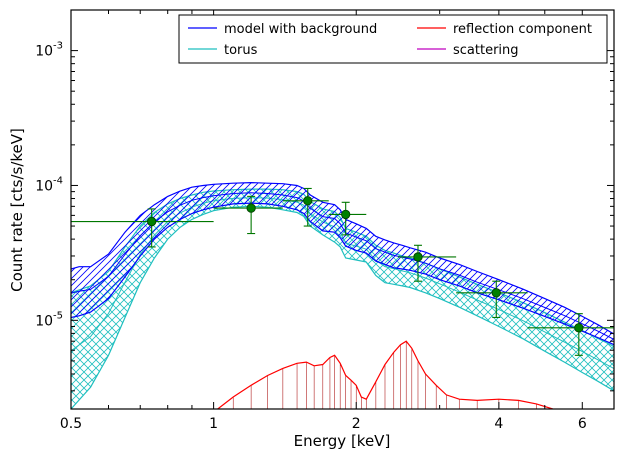  Describe the element at coordinates (17, 210) in the screenshot. I see `y-axis-title: Count rate [cts/s/keV]` at that location.